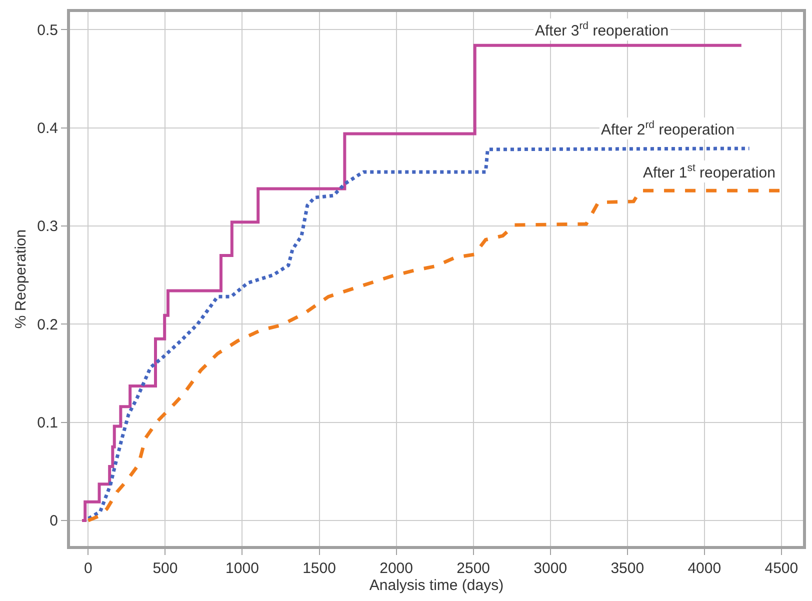  What do you see at coordinates (473, 568) in the screenshot?
I see `x-tick-label: 2500` at bounding box center [473, 568].